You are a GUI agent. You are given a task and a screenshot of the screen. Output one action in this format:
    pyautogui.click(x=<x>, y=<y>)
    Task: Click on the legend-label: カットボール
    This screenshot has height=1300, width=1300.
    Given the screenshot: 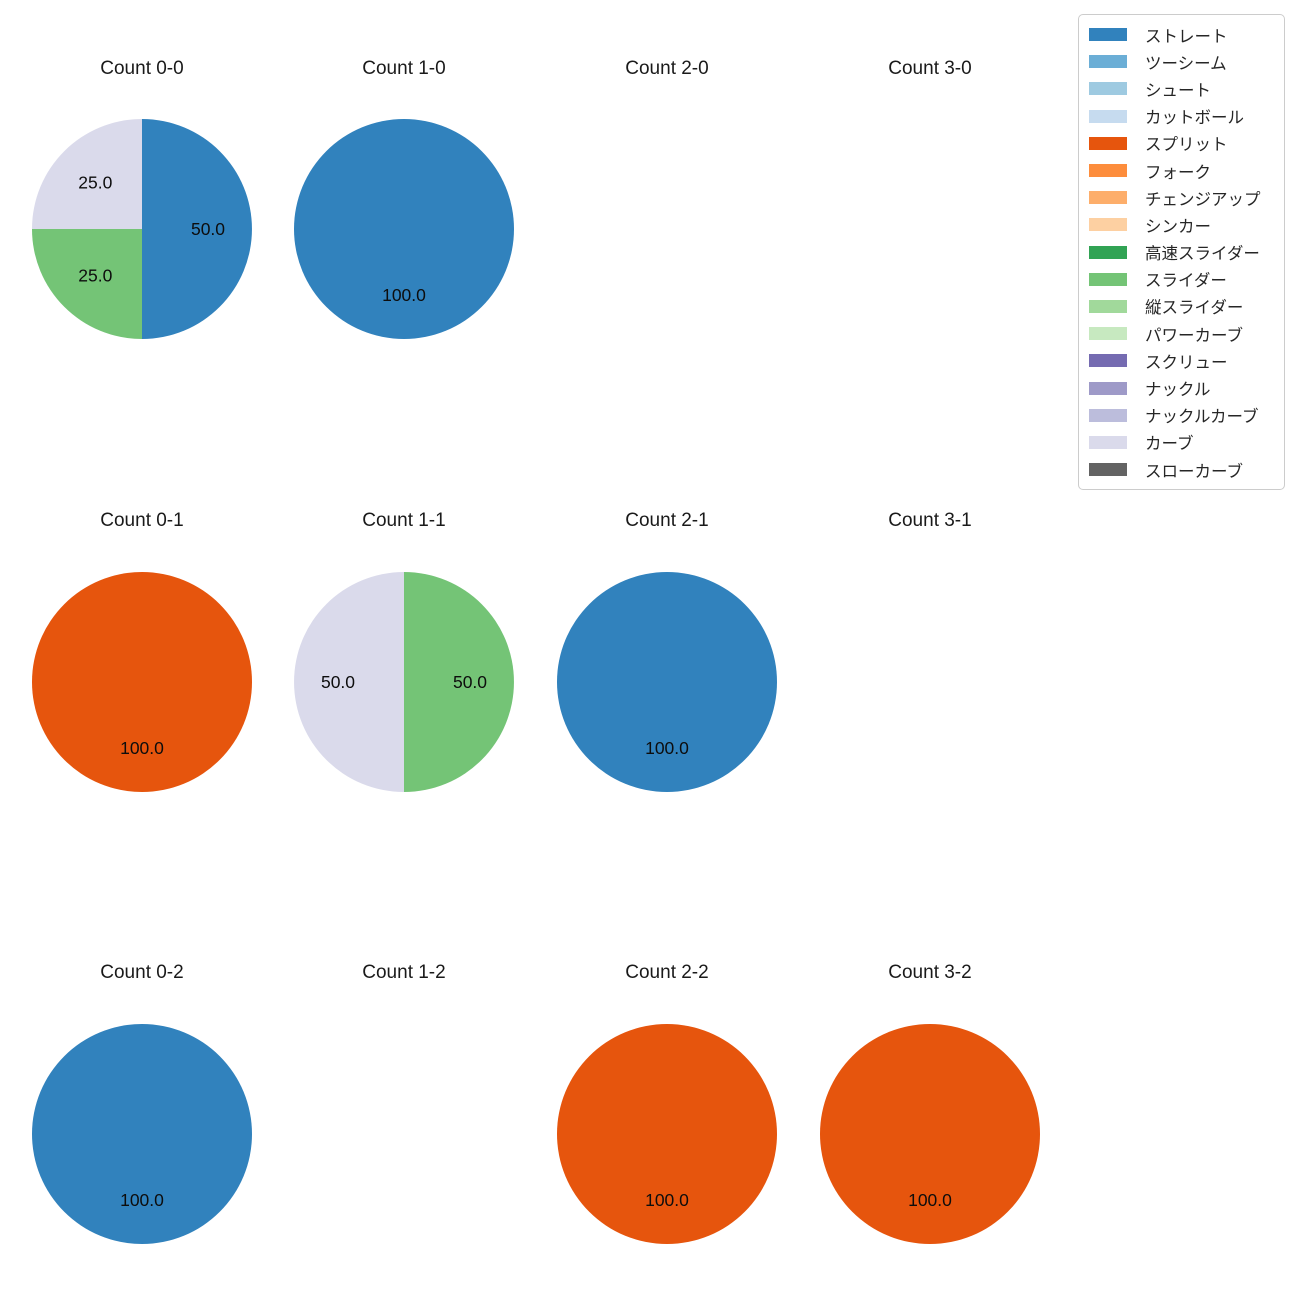 What is the action you would take?
    pyautogui.click(x=1194, y=118)
    